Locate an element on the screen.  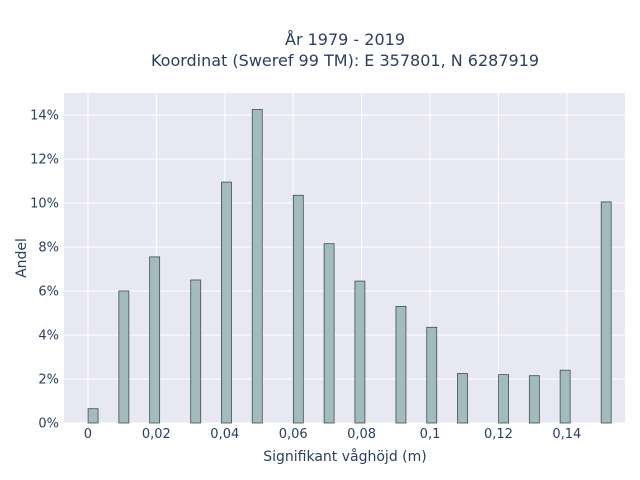
y-axis-title: Andel is located at coordinates (22, 258).